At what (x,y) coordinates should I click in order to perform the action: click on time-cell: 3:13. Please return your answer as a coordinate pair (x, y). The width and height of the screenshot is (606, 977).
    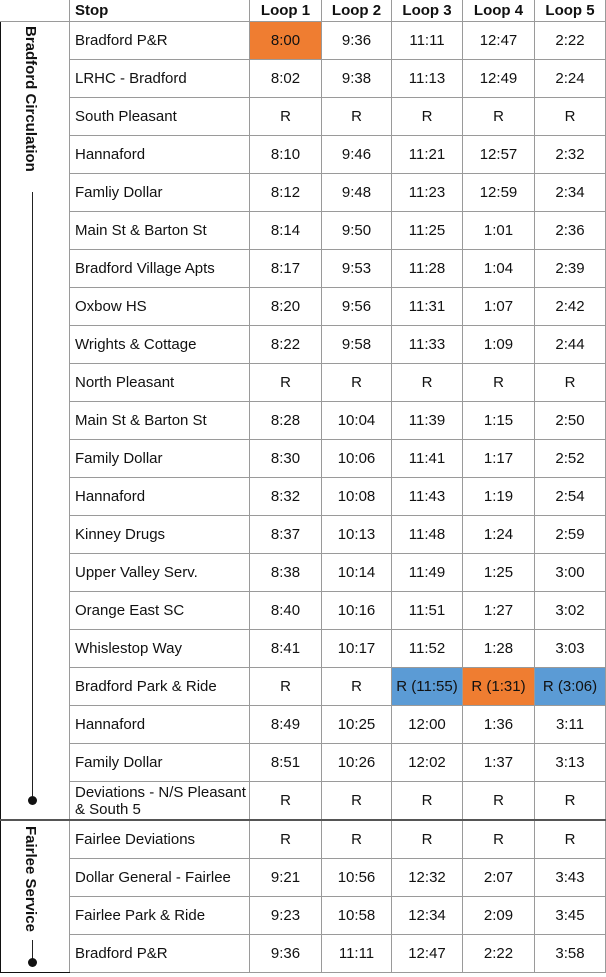
    Looking at the image, I should click on (570, 762).